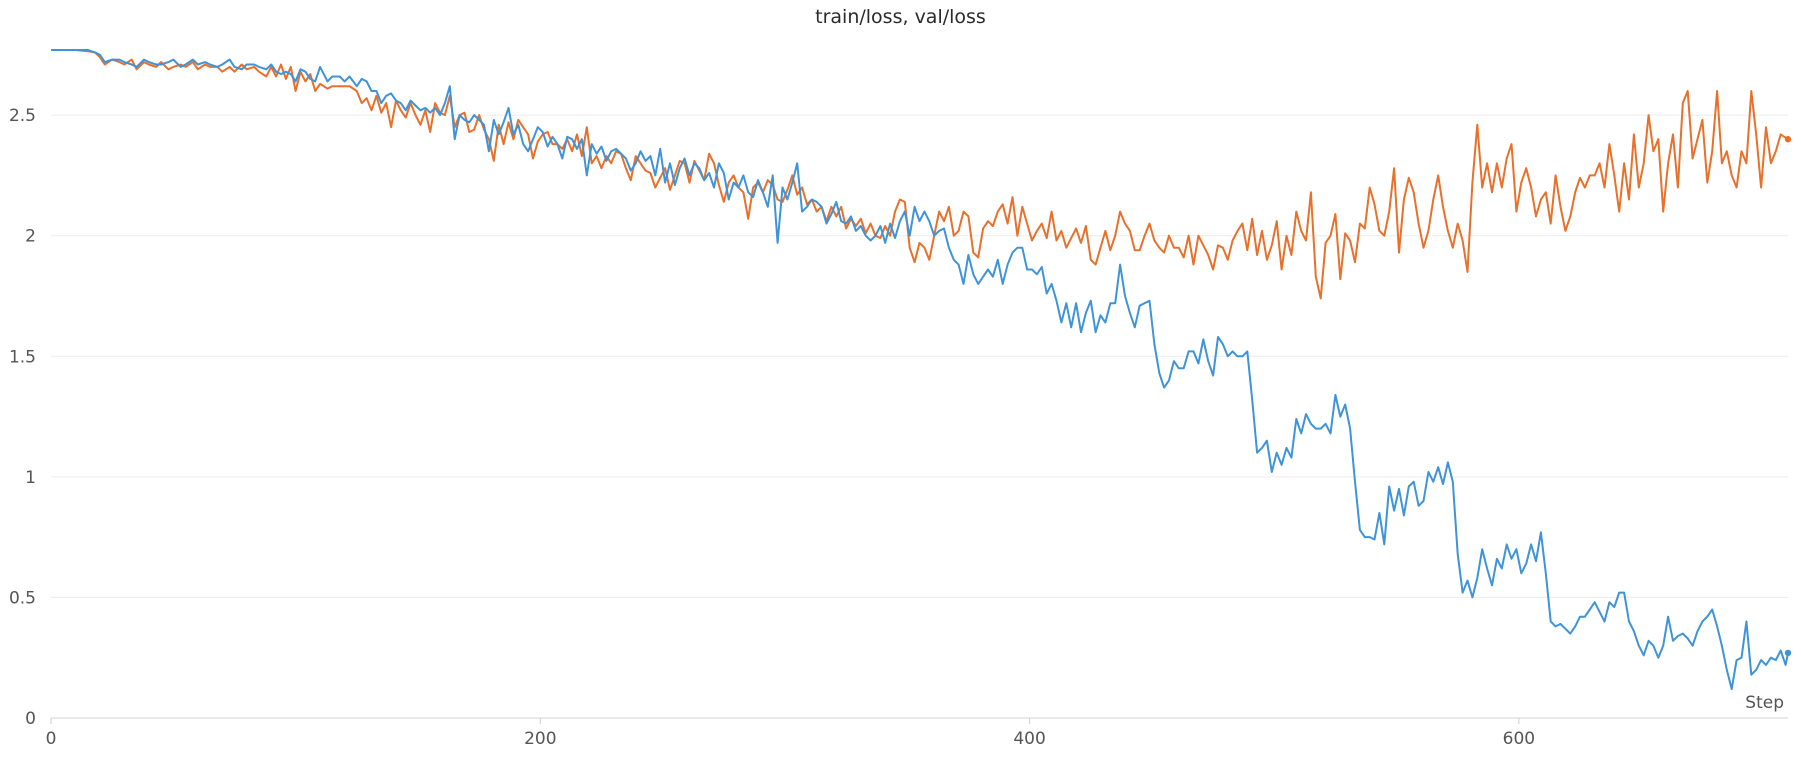  Describe the element at coordinates (22, 598) in the screenshot. I see `y-tick-label: 0.5` at that location.